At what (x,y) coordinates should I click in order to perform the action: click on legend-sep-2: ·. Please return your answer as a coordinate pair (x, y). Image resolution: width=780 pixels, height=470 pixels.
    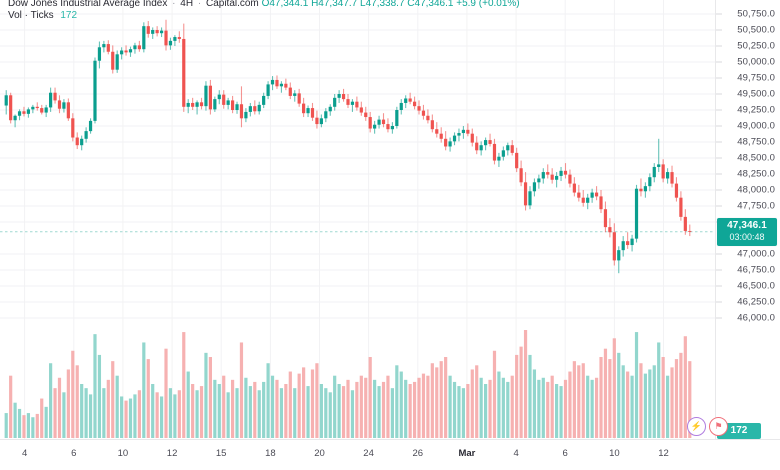
    Looking at the image, I should click on (199, 4).